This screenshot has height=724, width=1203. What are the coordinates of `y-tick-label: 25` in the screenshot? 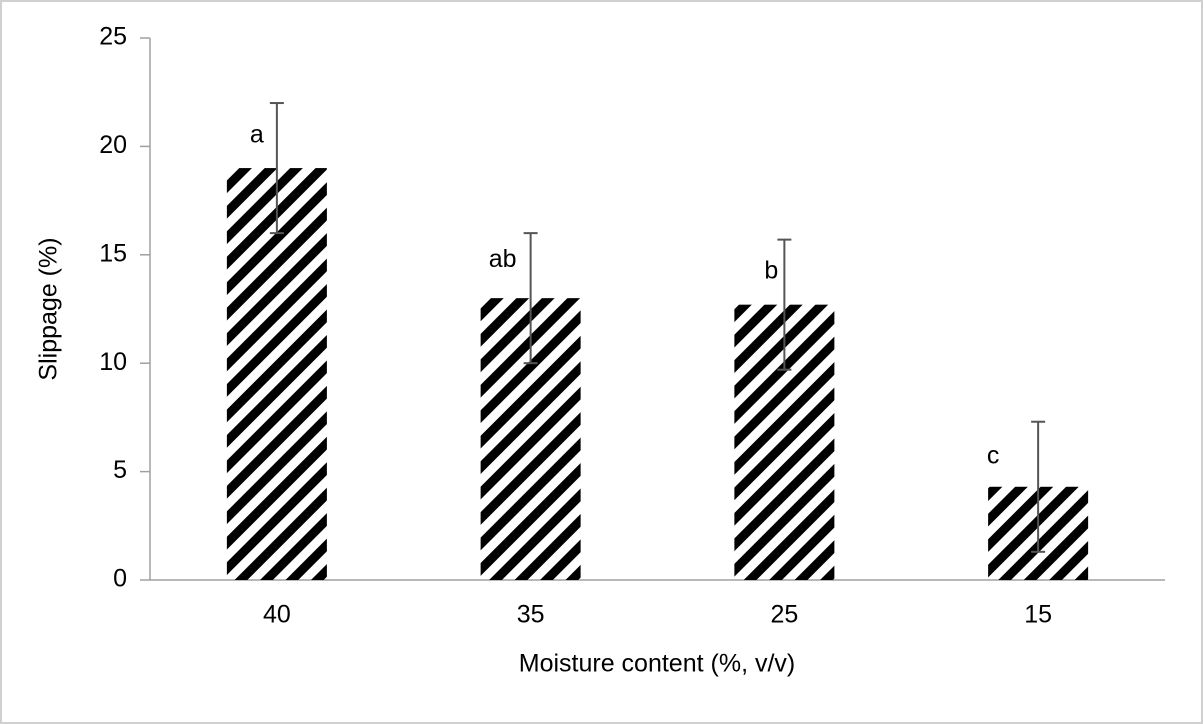 It's located at (113, 37).